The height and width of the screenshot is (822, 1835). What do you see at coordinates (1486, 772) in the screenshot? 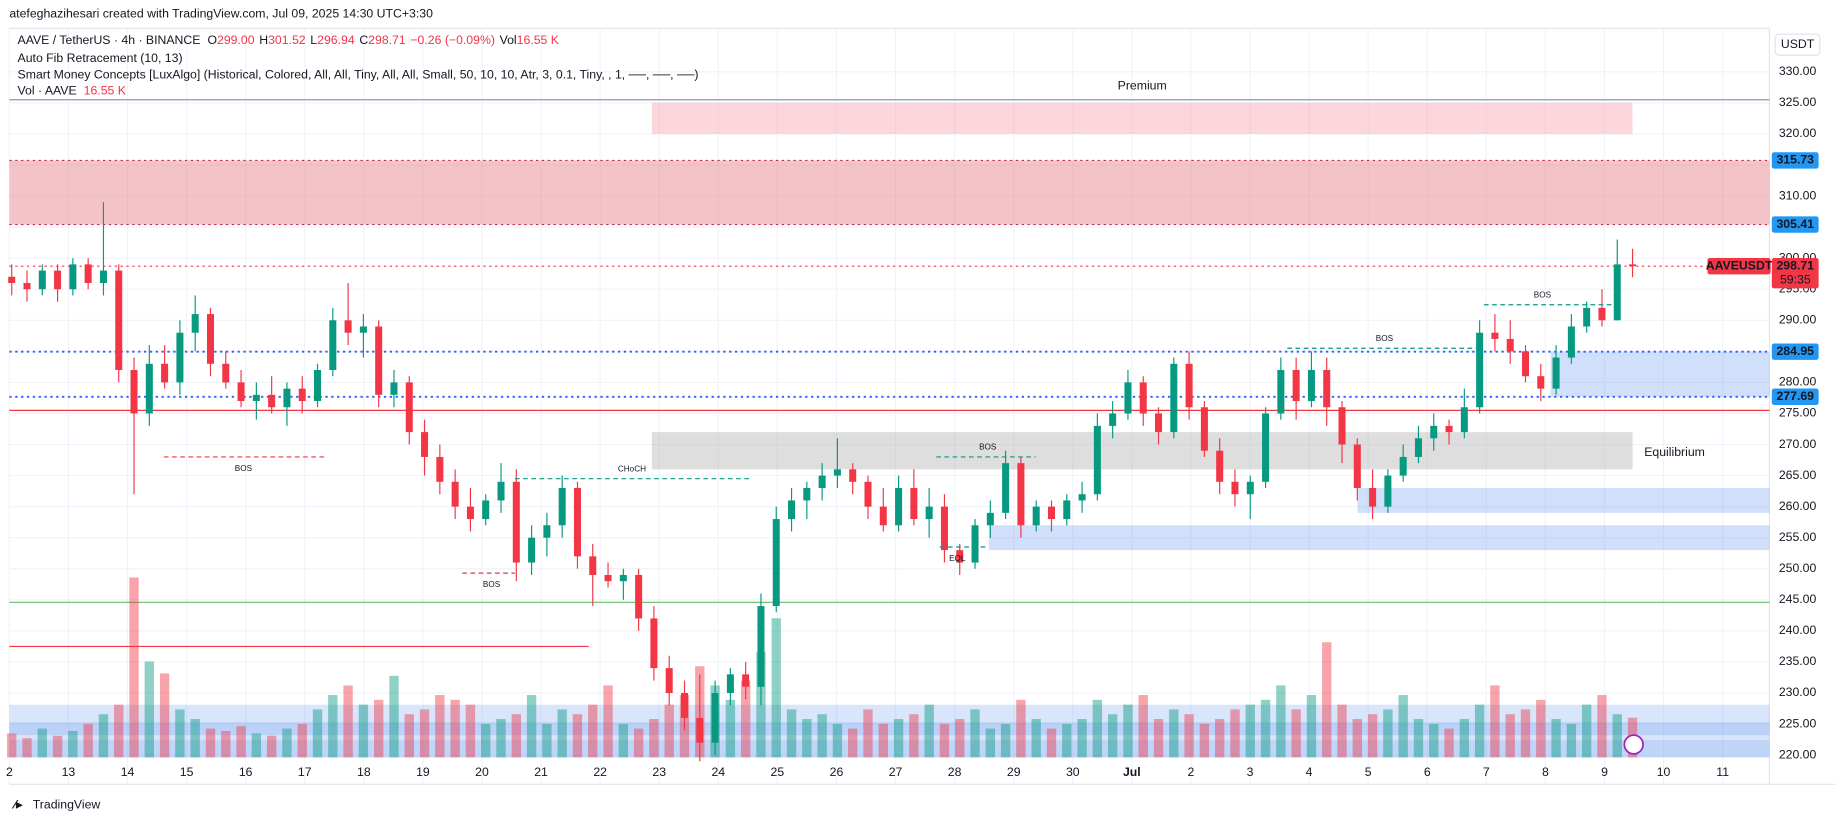
I see `x-tick-label: 7` at bounding box center [1486, 772].